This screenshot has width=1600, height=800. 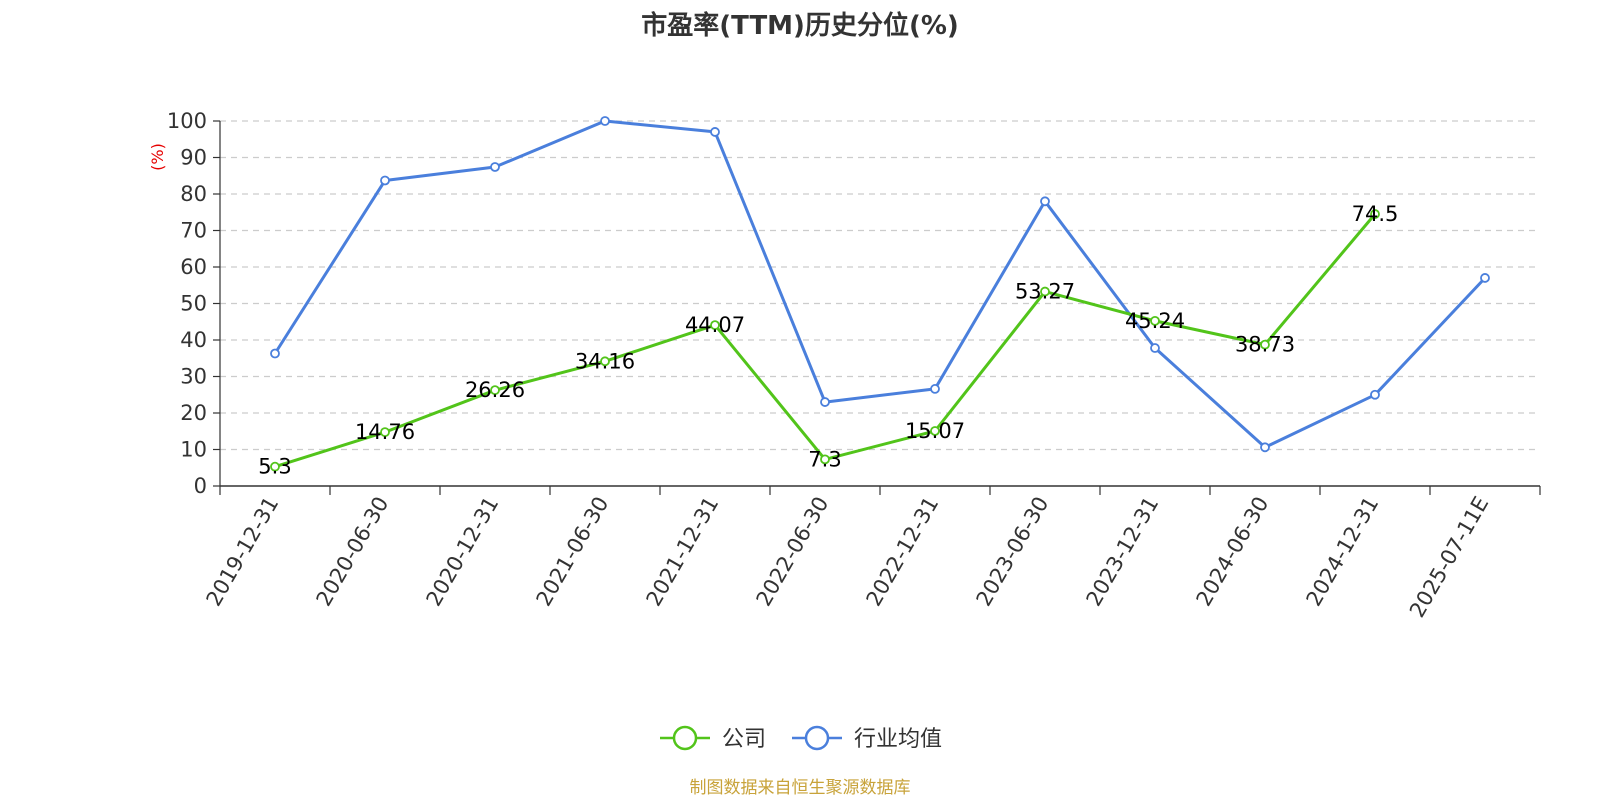 I want to click on source-note: 制图数据来自恒生聚源数据库, so click(x=800, y=788).